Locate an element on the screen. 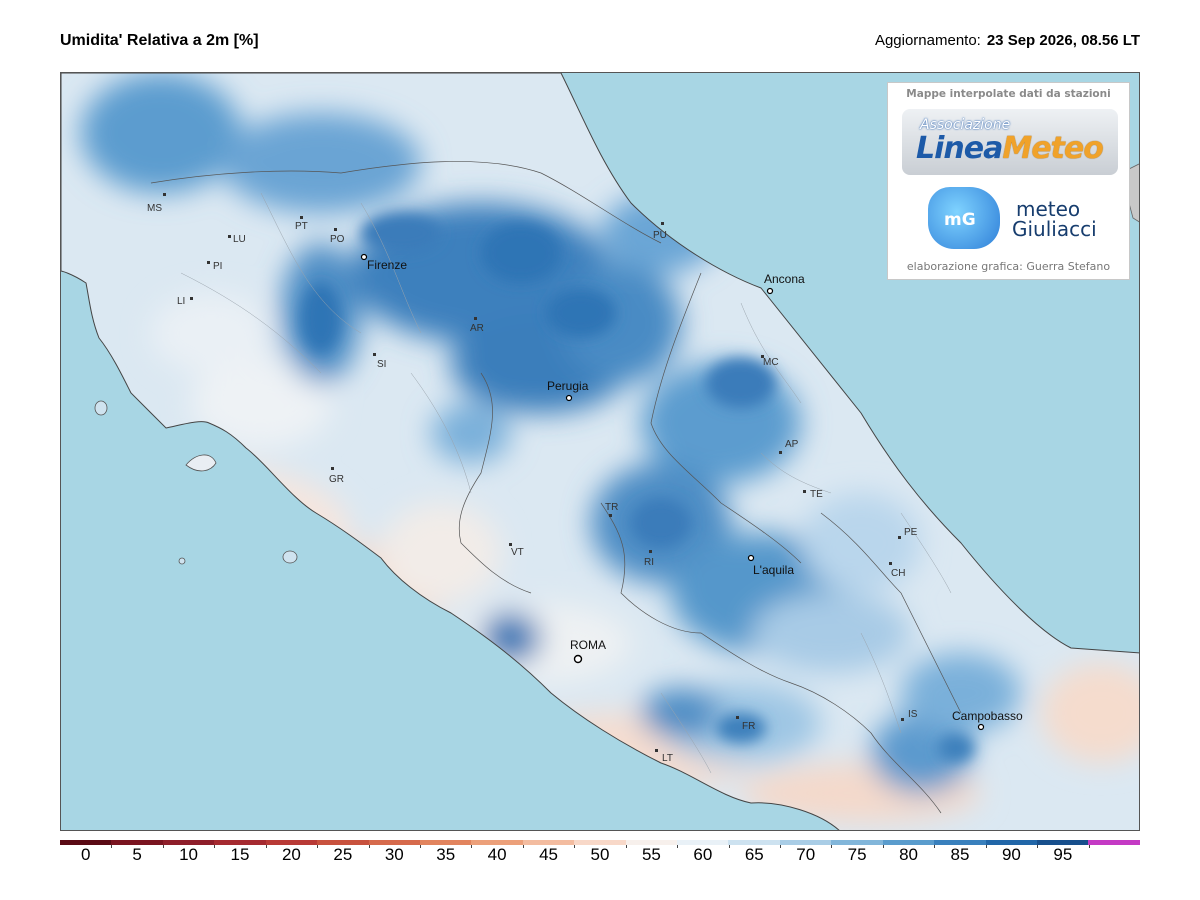 The height and width of the screenshot is (900, 1200). colorbar is located at coordinates (600, 842).